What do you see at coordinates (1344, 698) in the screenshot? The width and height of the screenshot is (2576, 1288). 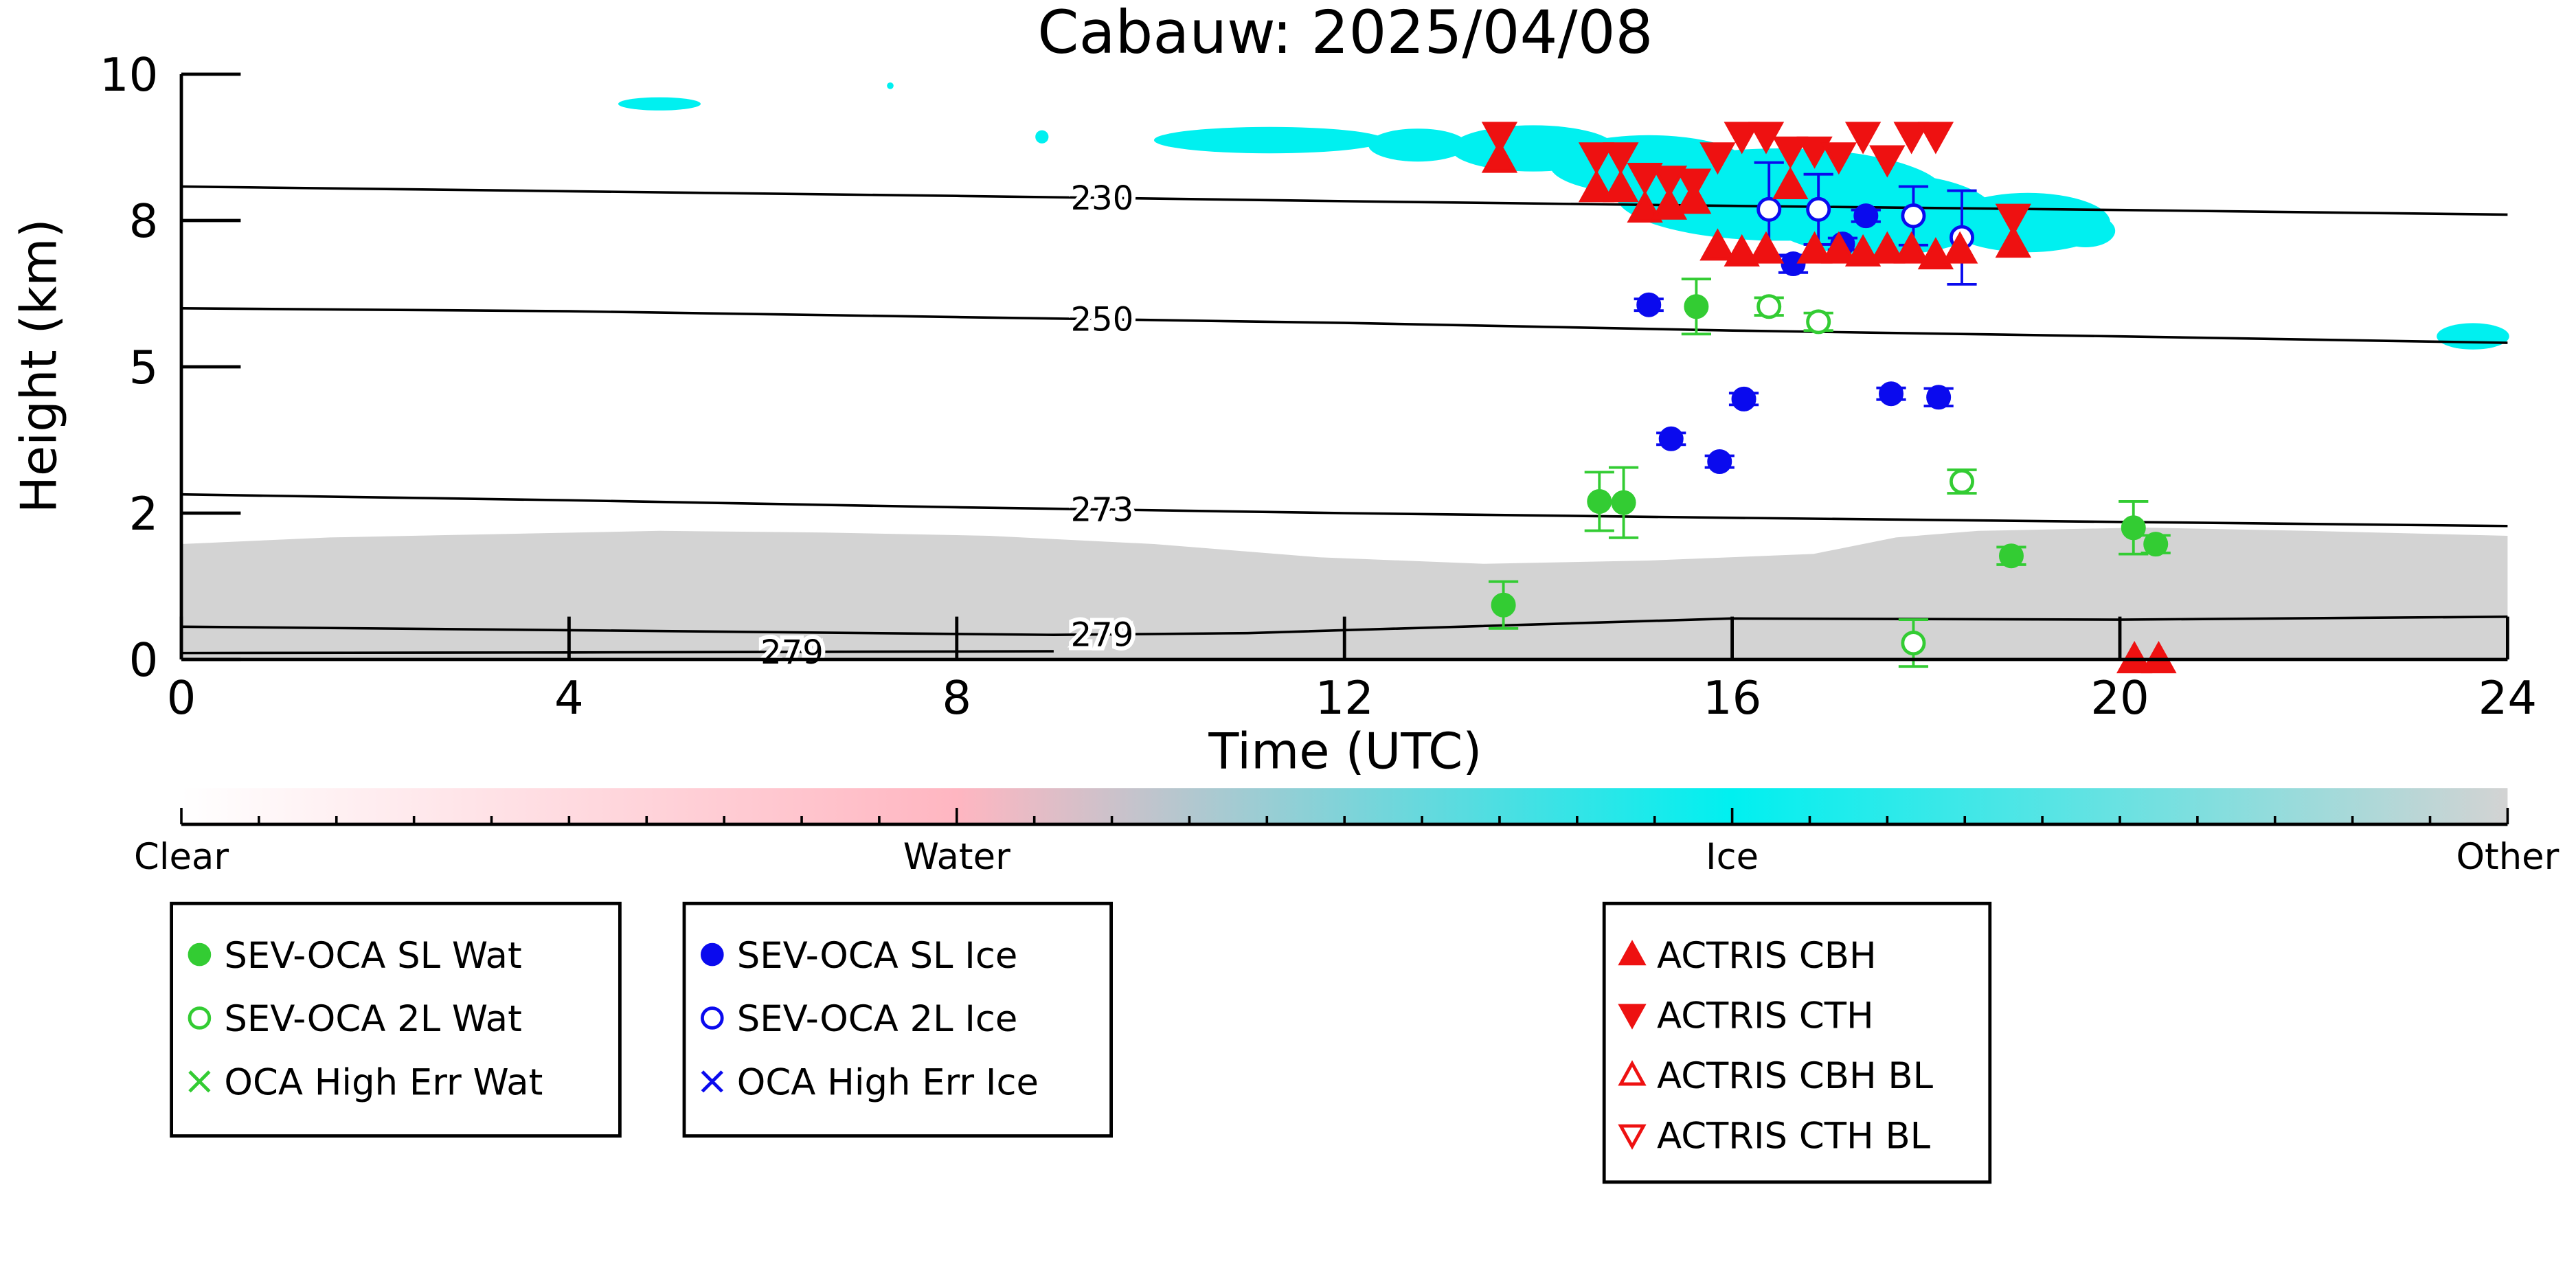 I see `x-tick-label: 12` at bounding box center [1344, 698].